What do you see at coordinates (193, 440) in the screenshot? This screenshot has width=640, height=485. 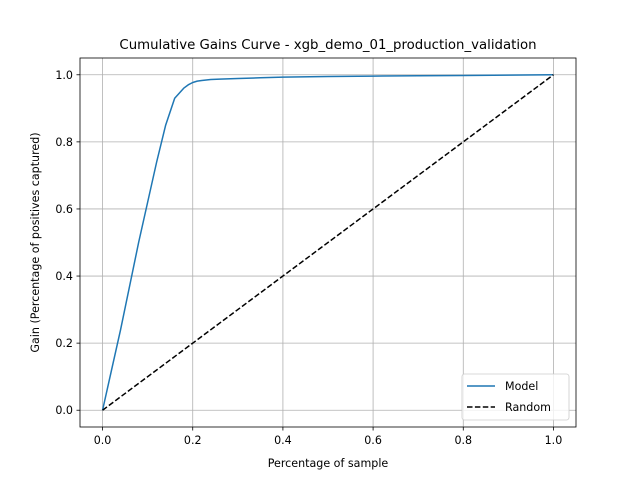 I see `x-tick-label: 0.2` at bounding box center [193, 440].